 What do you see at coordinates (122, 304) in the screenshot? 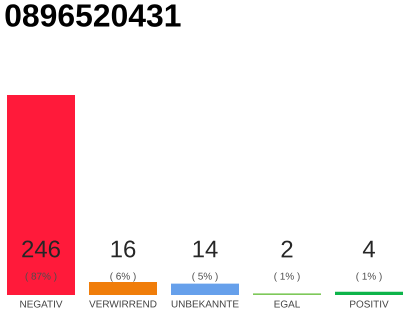
I see `x-tick-label: VERWIRREND` at bounding box center [122, 304].